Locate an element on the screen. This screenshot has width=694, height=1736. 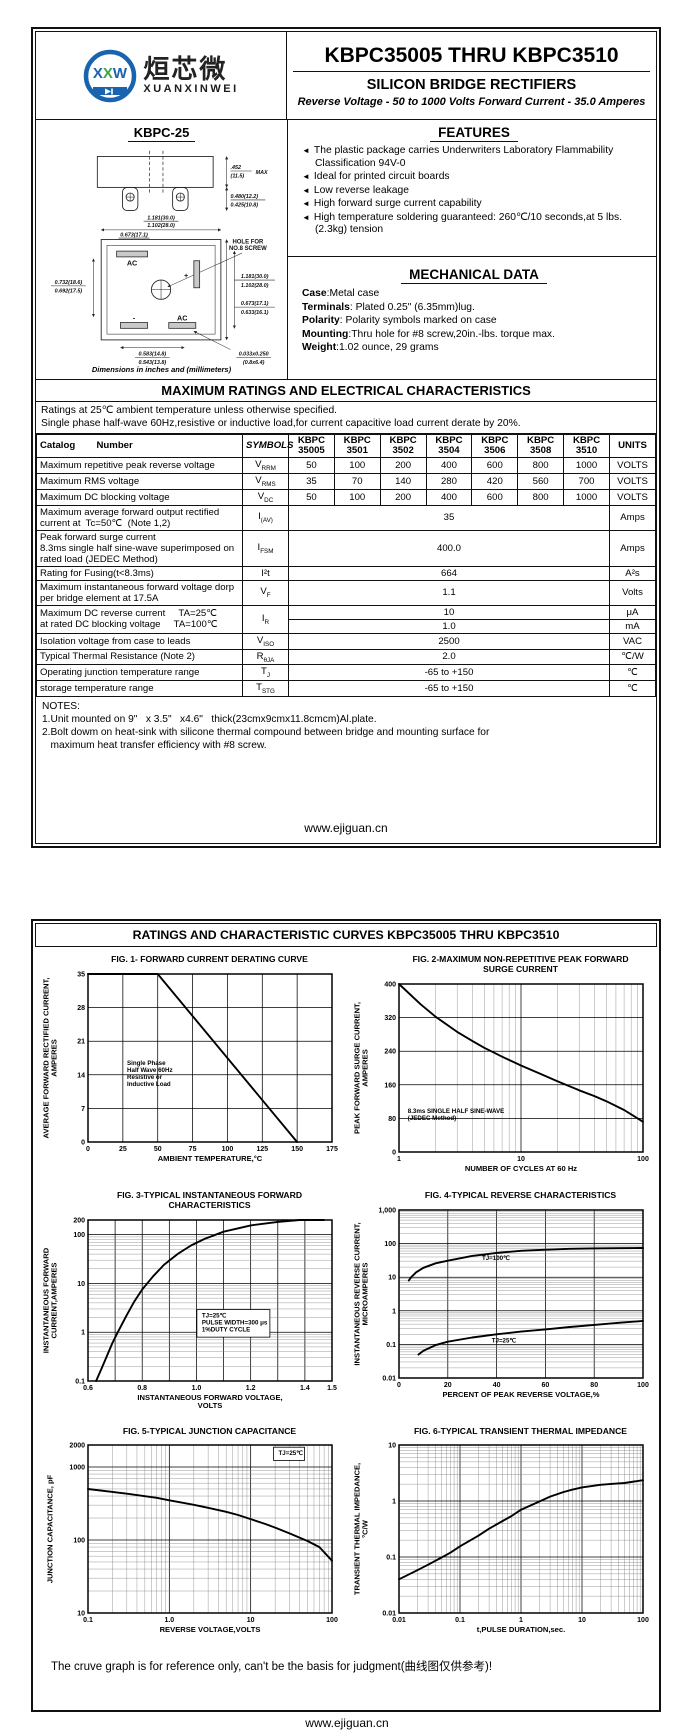
svg-text: TJ=25℃ is located at coordinates (503, 1340).